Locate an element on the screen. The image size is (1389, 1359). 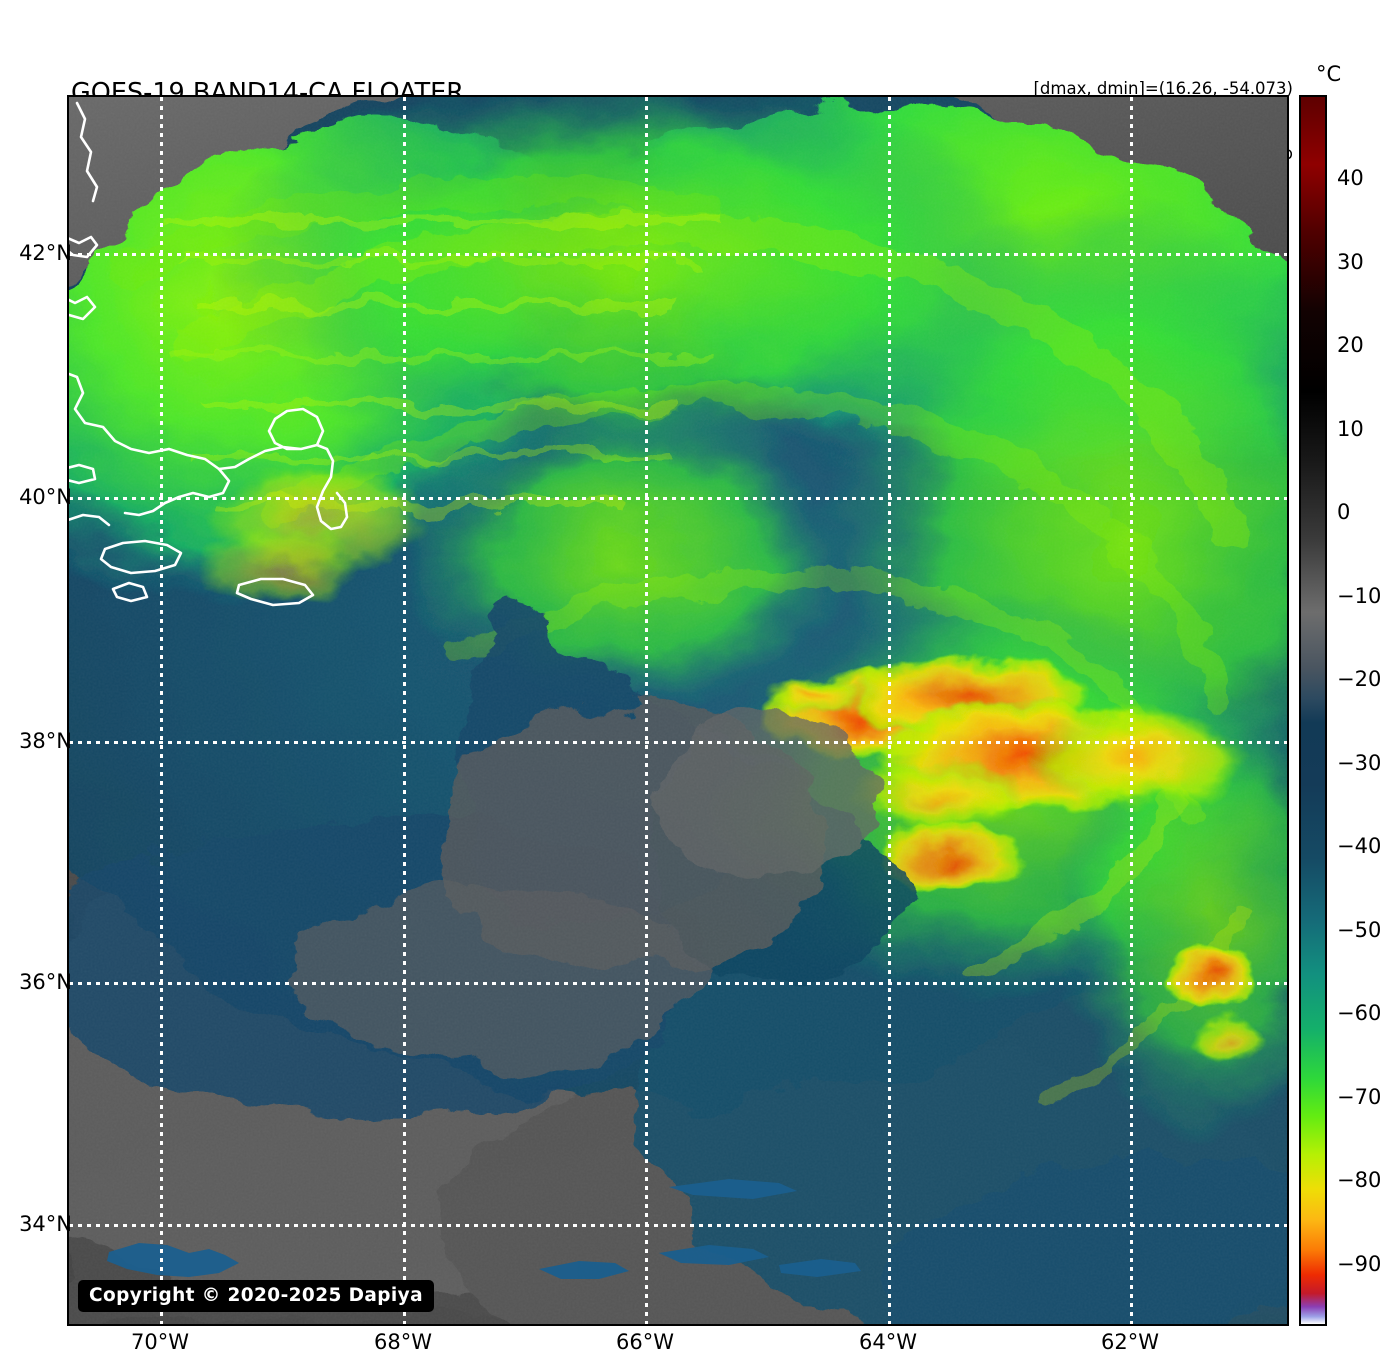
y-tick-label-34N: 34°N is located at coordinates (45, 1224).